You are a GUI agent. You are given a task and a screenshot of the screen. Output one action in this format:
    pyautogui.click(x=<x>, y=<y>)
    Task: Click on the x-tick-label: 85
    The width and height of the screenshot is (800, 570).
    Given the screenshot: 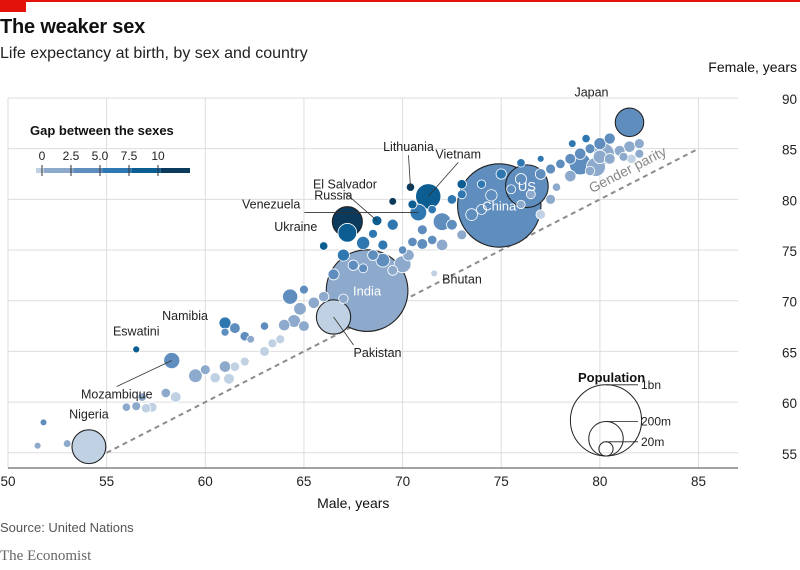 What is the action you would take?
    pyautogui.click(x=698, y=481)
    